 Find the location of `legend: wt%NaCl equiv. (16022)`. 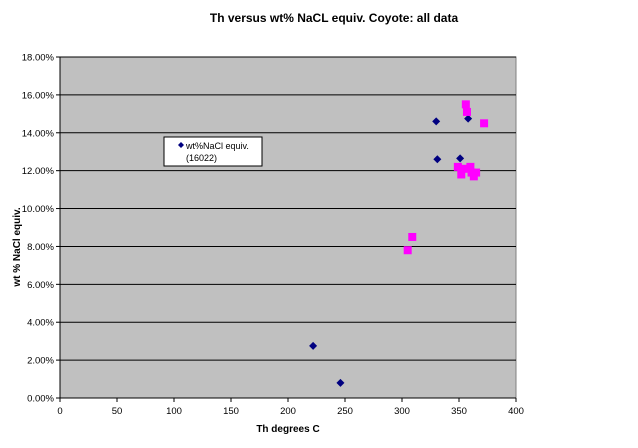

legend: wt%NaCl equiv. (16022) is located at coordinates (213, 151).